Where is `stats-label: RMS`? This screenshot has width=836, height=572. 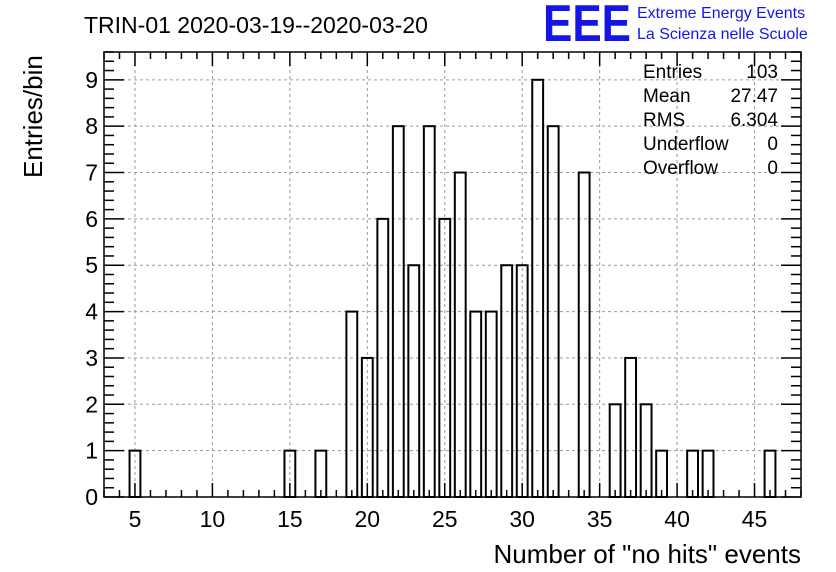 stats-label: RMS is located at coordinates (664, 120).